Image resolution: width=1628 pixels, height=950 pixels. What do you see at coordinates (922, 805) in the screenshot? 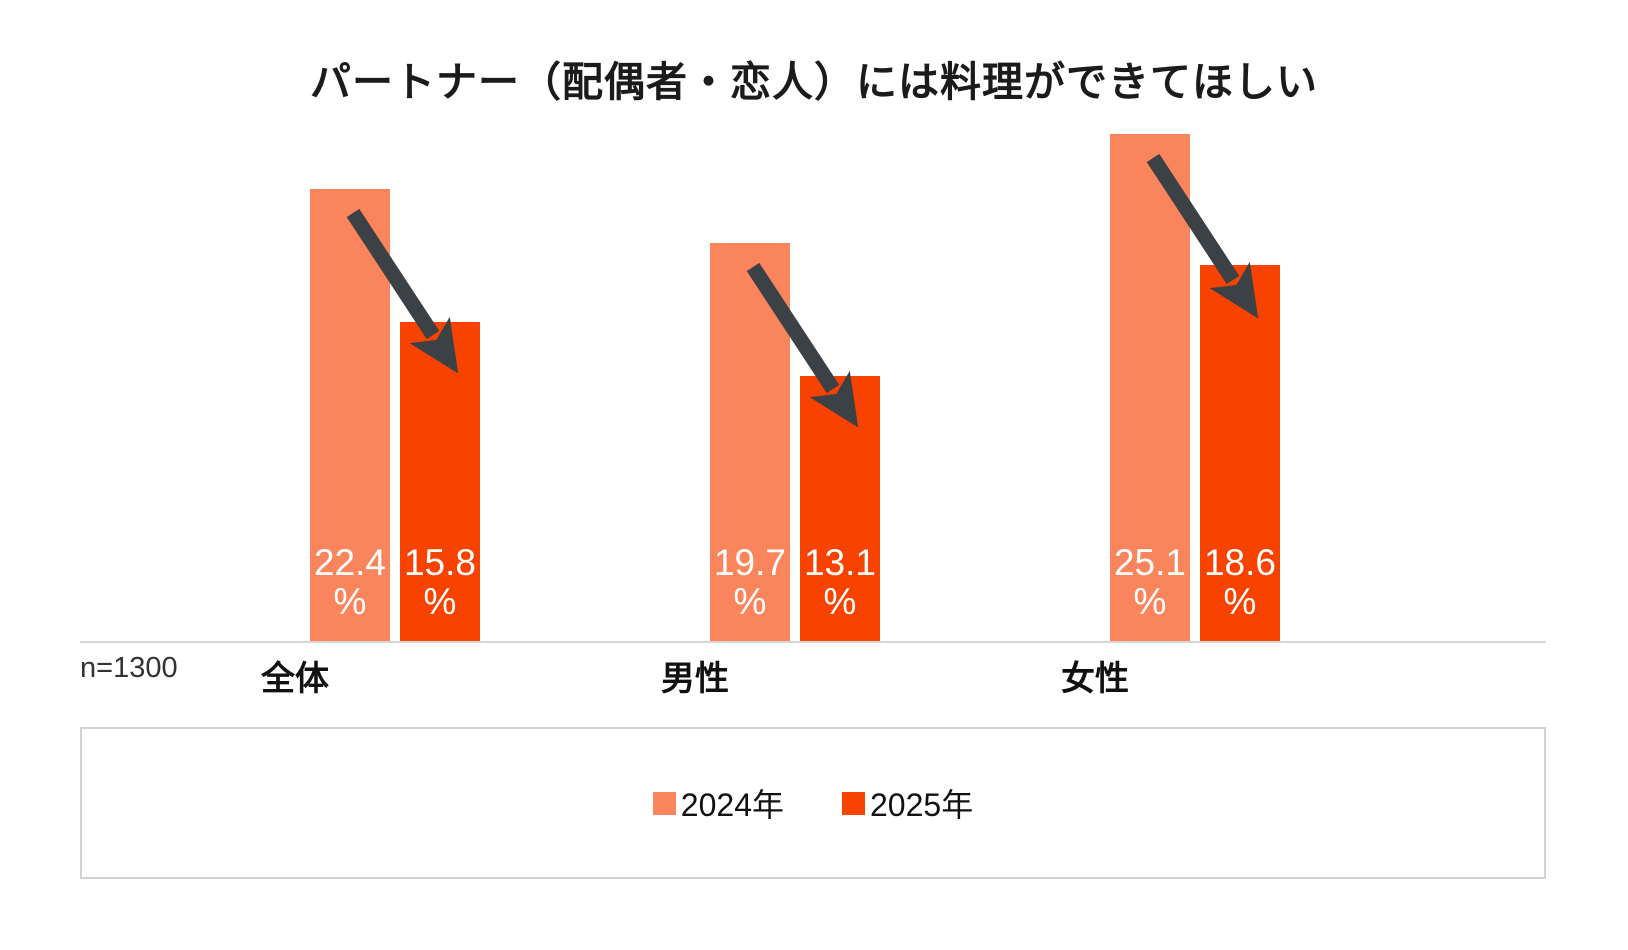
I see `legend-label-2025: 2025年` at bounding box center [922, 805].